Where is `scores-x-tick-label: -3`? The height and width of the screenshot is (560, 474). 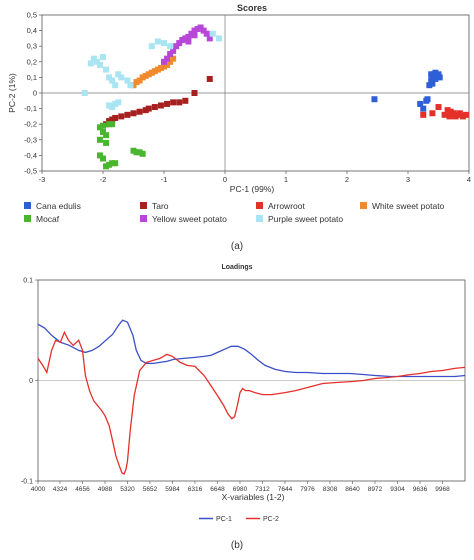 scores-x-tick-label: -3 is located at coordinates (42, 179).